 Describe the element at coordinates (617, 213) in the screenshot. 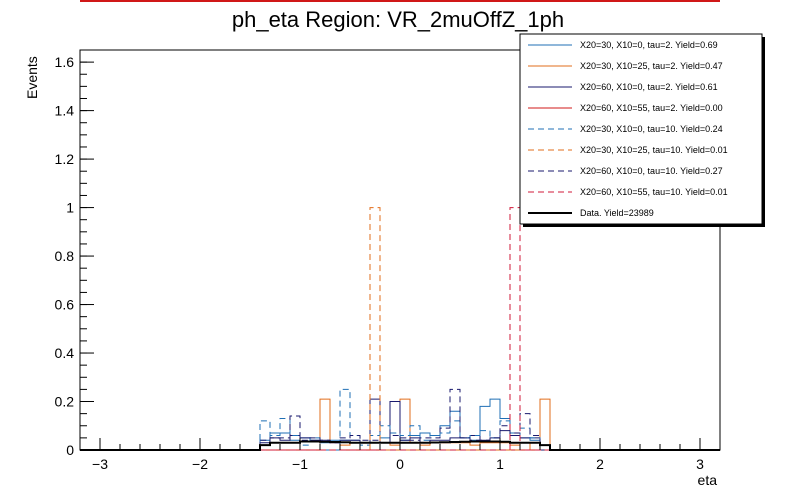

I see `legend-label: Data. Yield=23989` at that location.